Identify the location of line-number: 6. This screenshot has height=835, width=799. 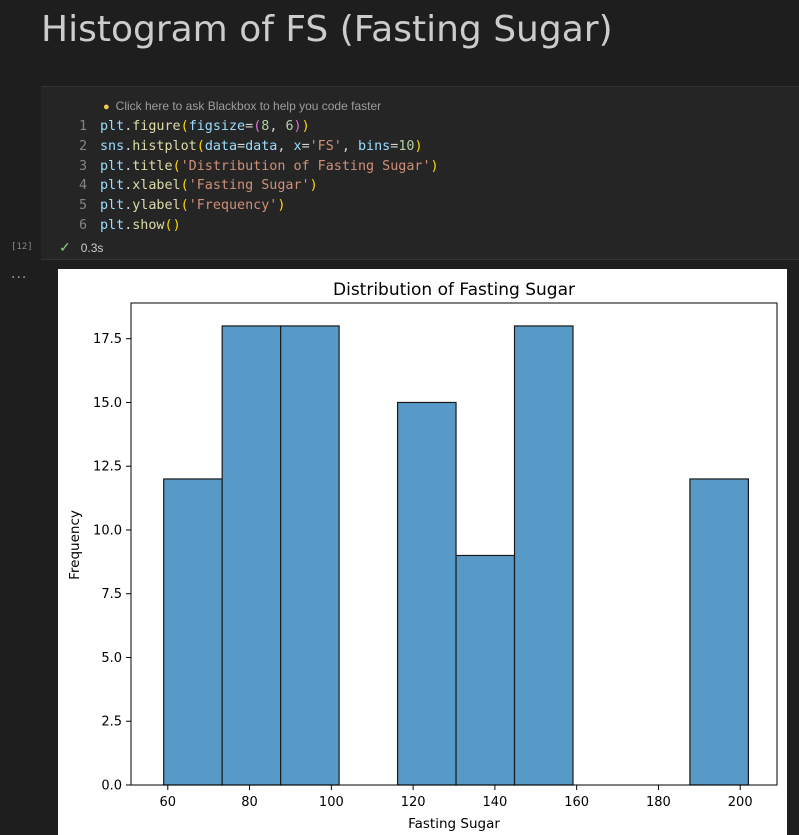
(82, 225).